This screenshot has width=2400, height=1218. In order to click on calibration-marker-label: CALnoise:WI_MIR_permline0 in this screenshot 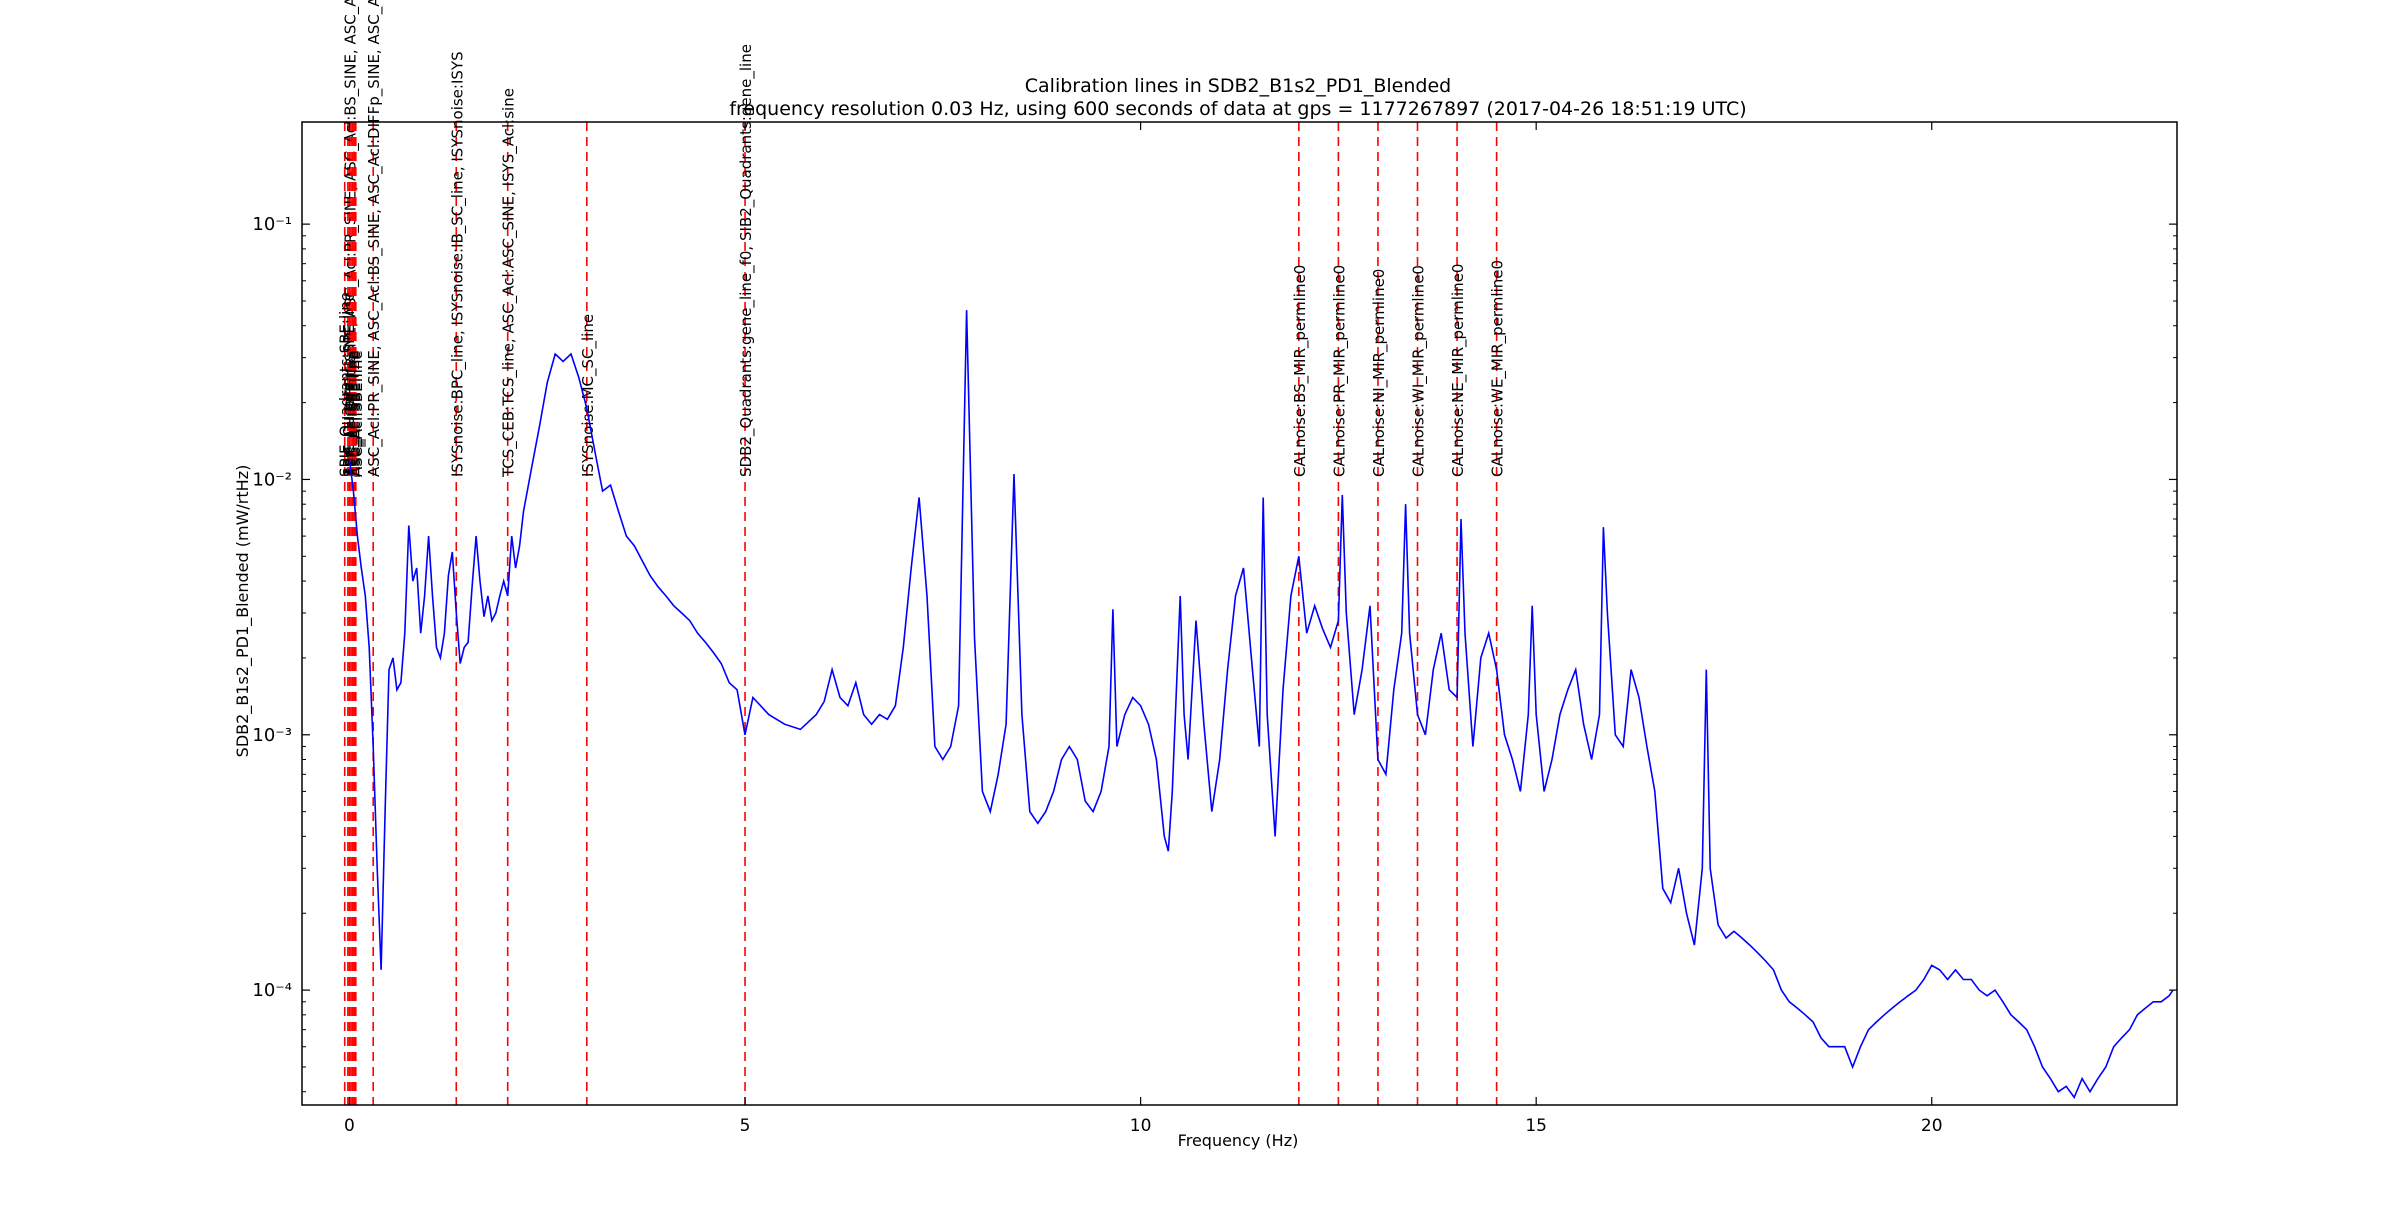, I will do `click(1419, 371)`.